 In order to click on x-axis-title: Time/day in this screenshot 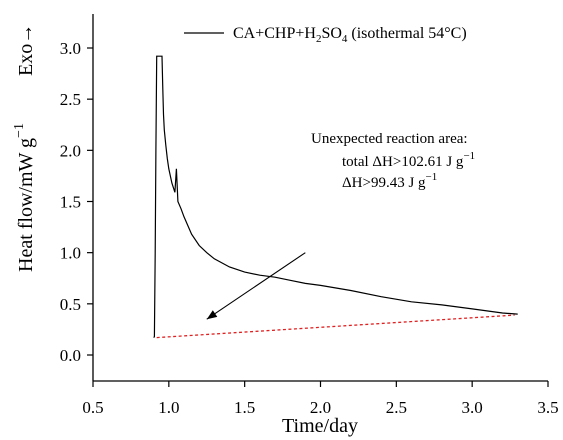, I will do `click(320, 426)`.